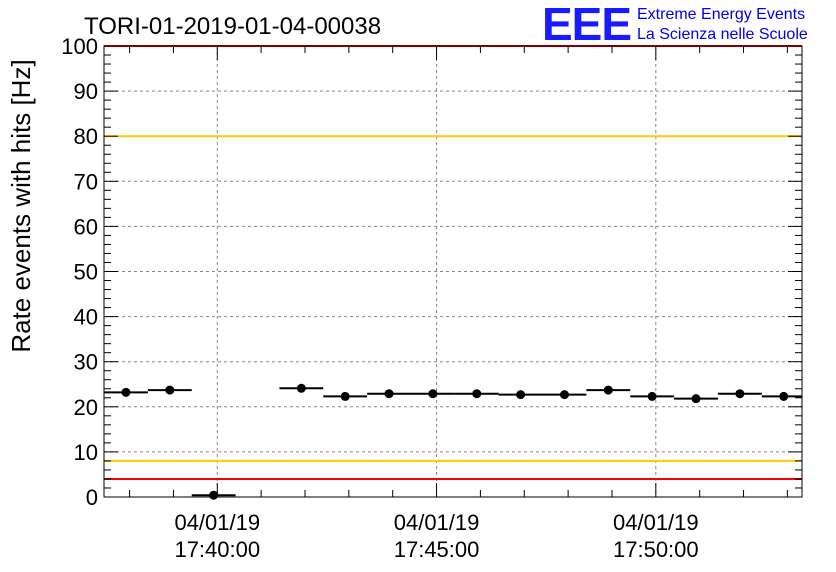  I want to click on y-tick-label: 20, so click(86, 407).